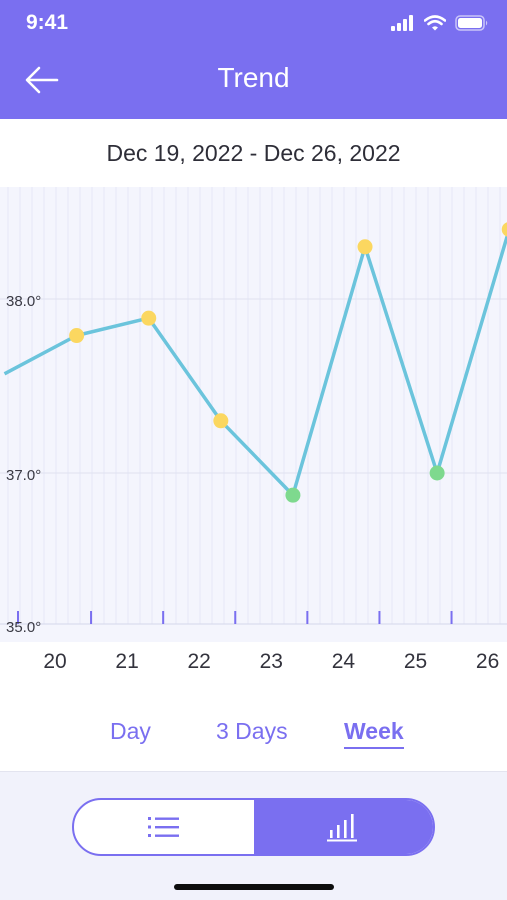 The height and width of the screenshot is (900, 507). Describe the element at coordinates (343, 661) in the screenshot. I see `x-tick-label: 24` at that location.